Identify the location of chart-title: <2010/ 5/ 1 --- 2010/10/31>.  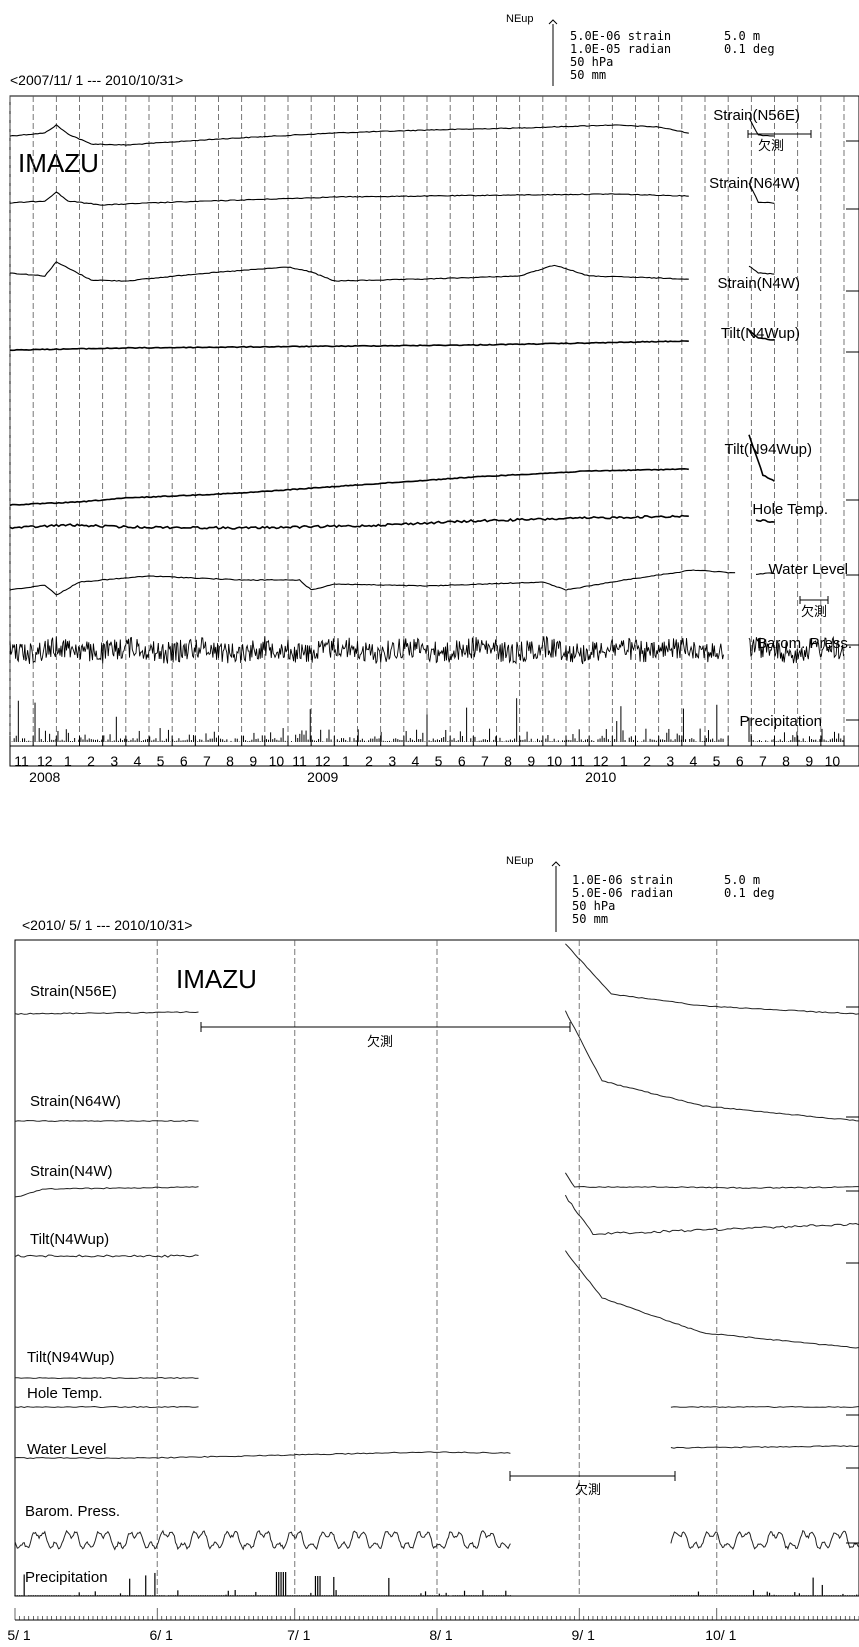
(107, 925).